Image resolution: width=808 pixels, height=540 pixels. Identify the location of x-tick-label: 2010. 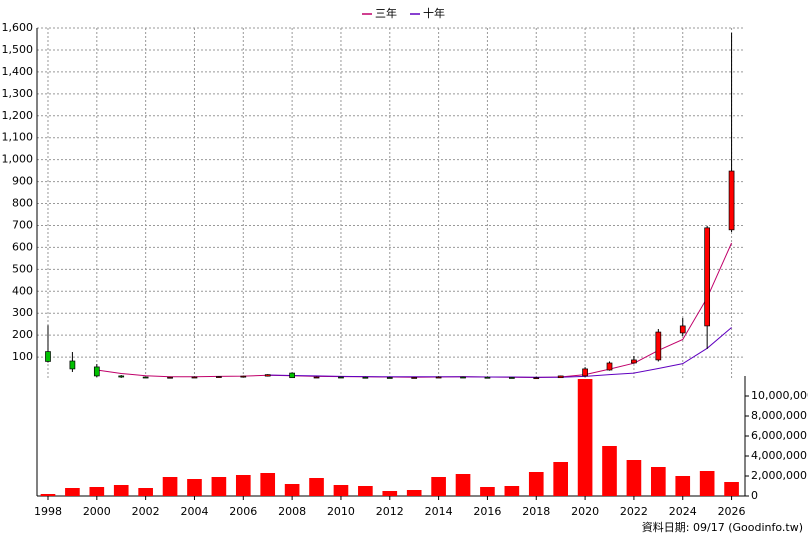
(341, 511).